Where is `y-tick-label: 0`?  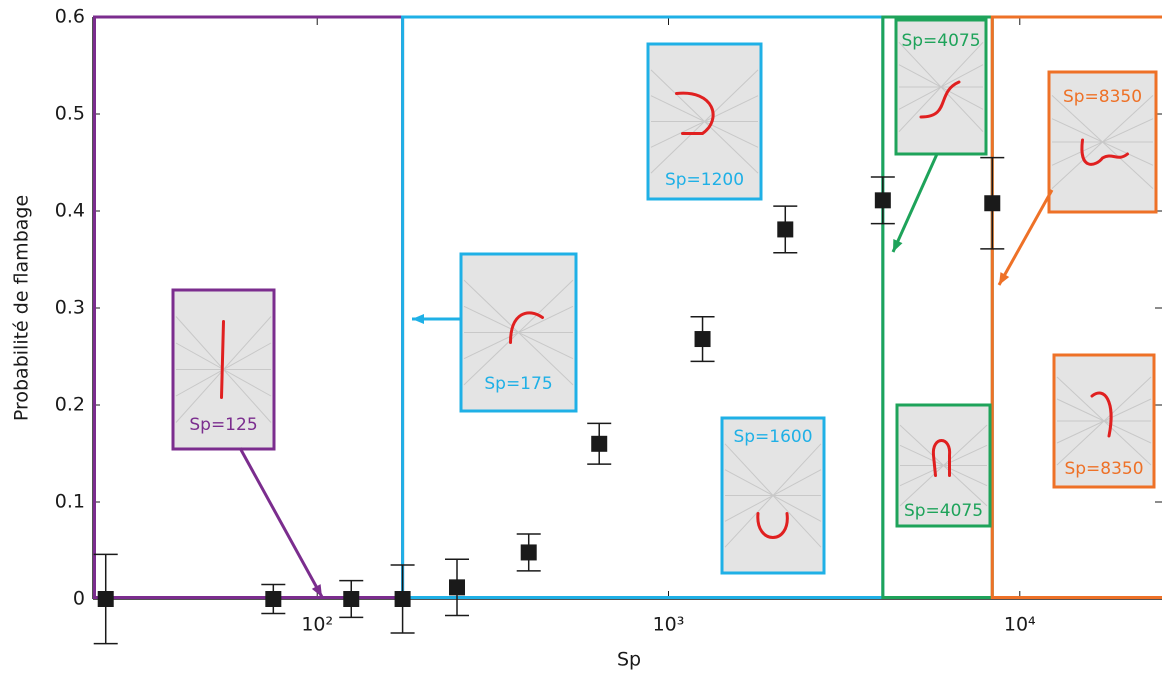 y-tick-label: 0 is located at coordinates (79, 599).